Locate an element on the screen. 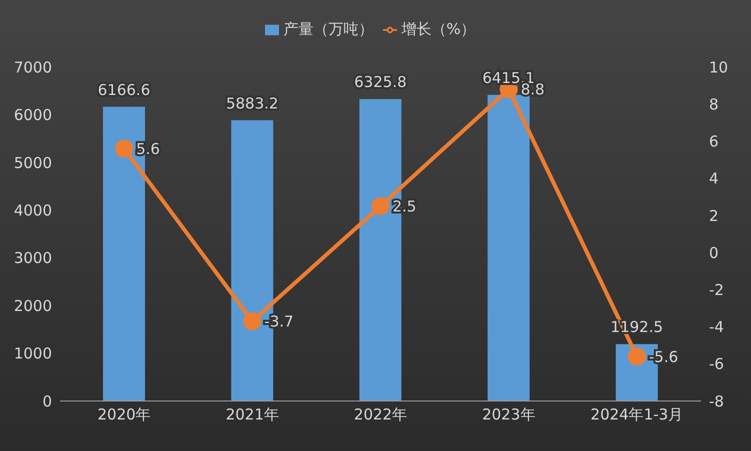 Image resolution: width=751 pixels, height=451 pixels. y-tick-label: 3000 is located at coordinates (33, 258).